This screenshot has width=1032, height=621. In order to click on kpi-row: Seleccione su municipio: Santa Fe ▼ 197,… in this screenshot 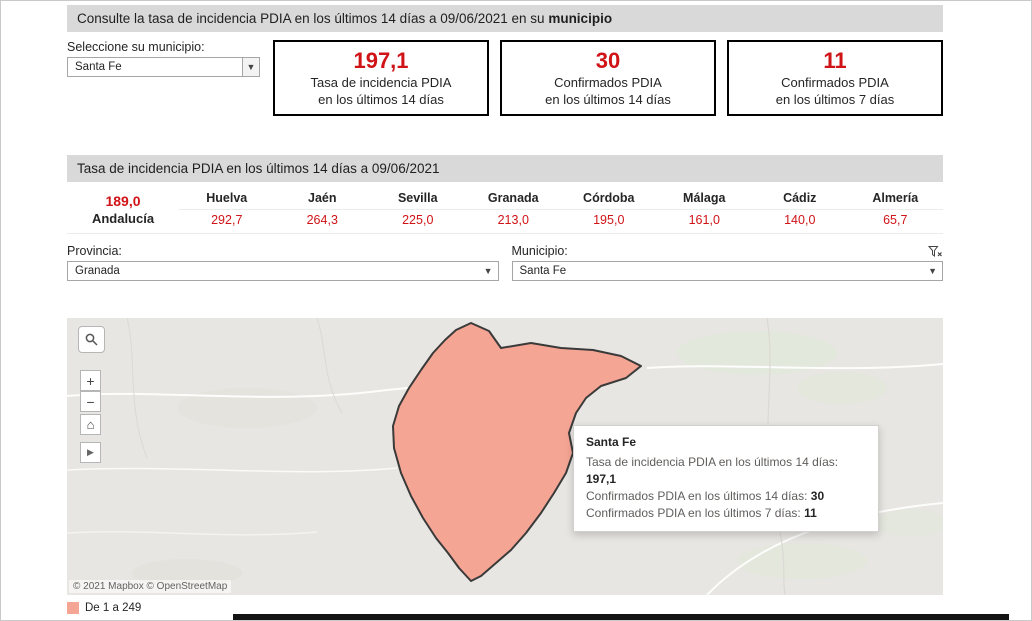, I will do `click(505, 78)`.